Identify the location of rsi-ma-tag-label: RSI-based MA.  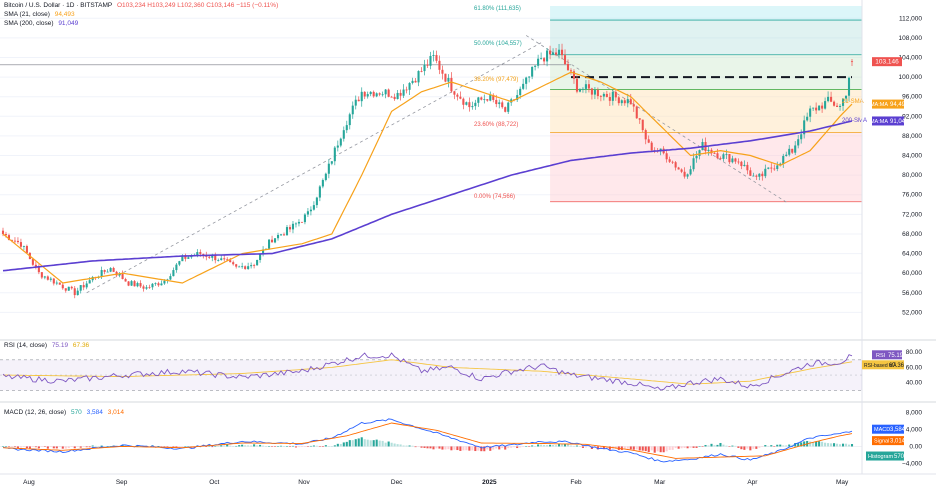
(880, 366).